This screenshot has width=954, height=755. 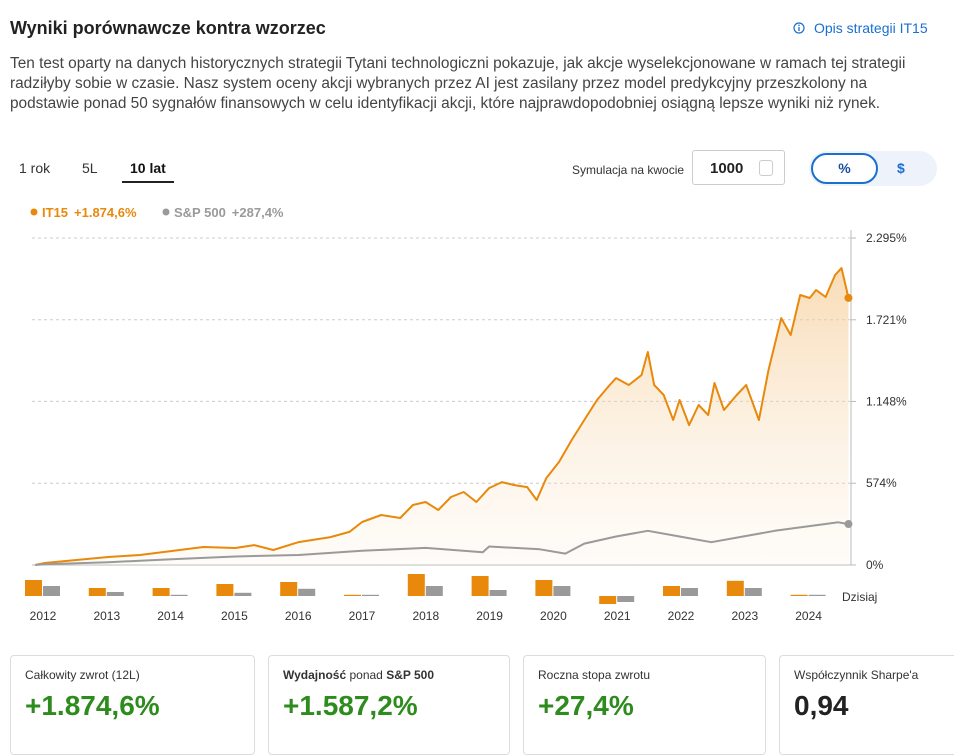 What do you see at coordinates (871, 28) in the screenshot?
I see `link-text: Opis strategii IT15` at bounding box center [871, 28].